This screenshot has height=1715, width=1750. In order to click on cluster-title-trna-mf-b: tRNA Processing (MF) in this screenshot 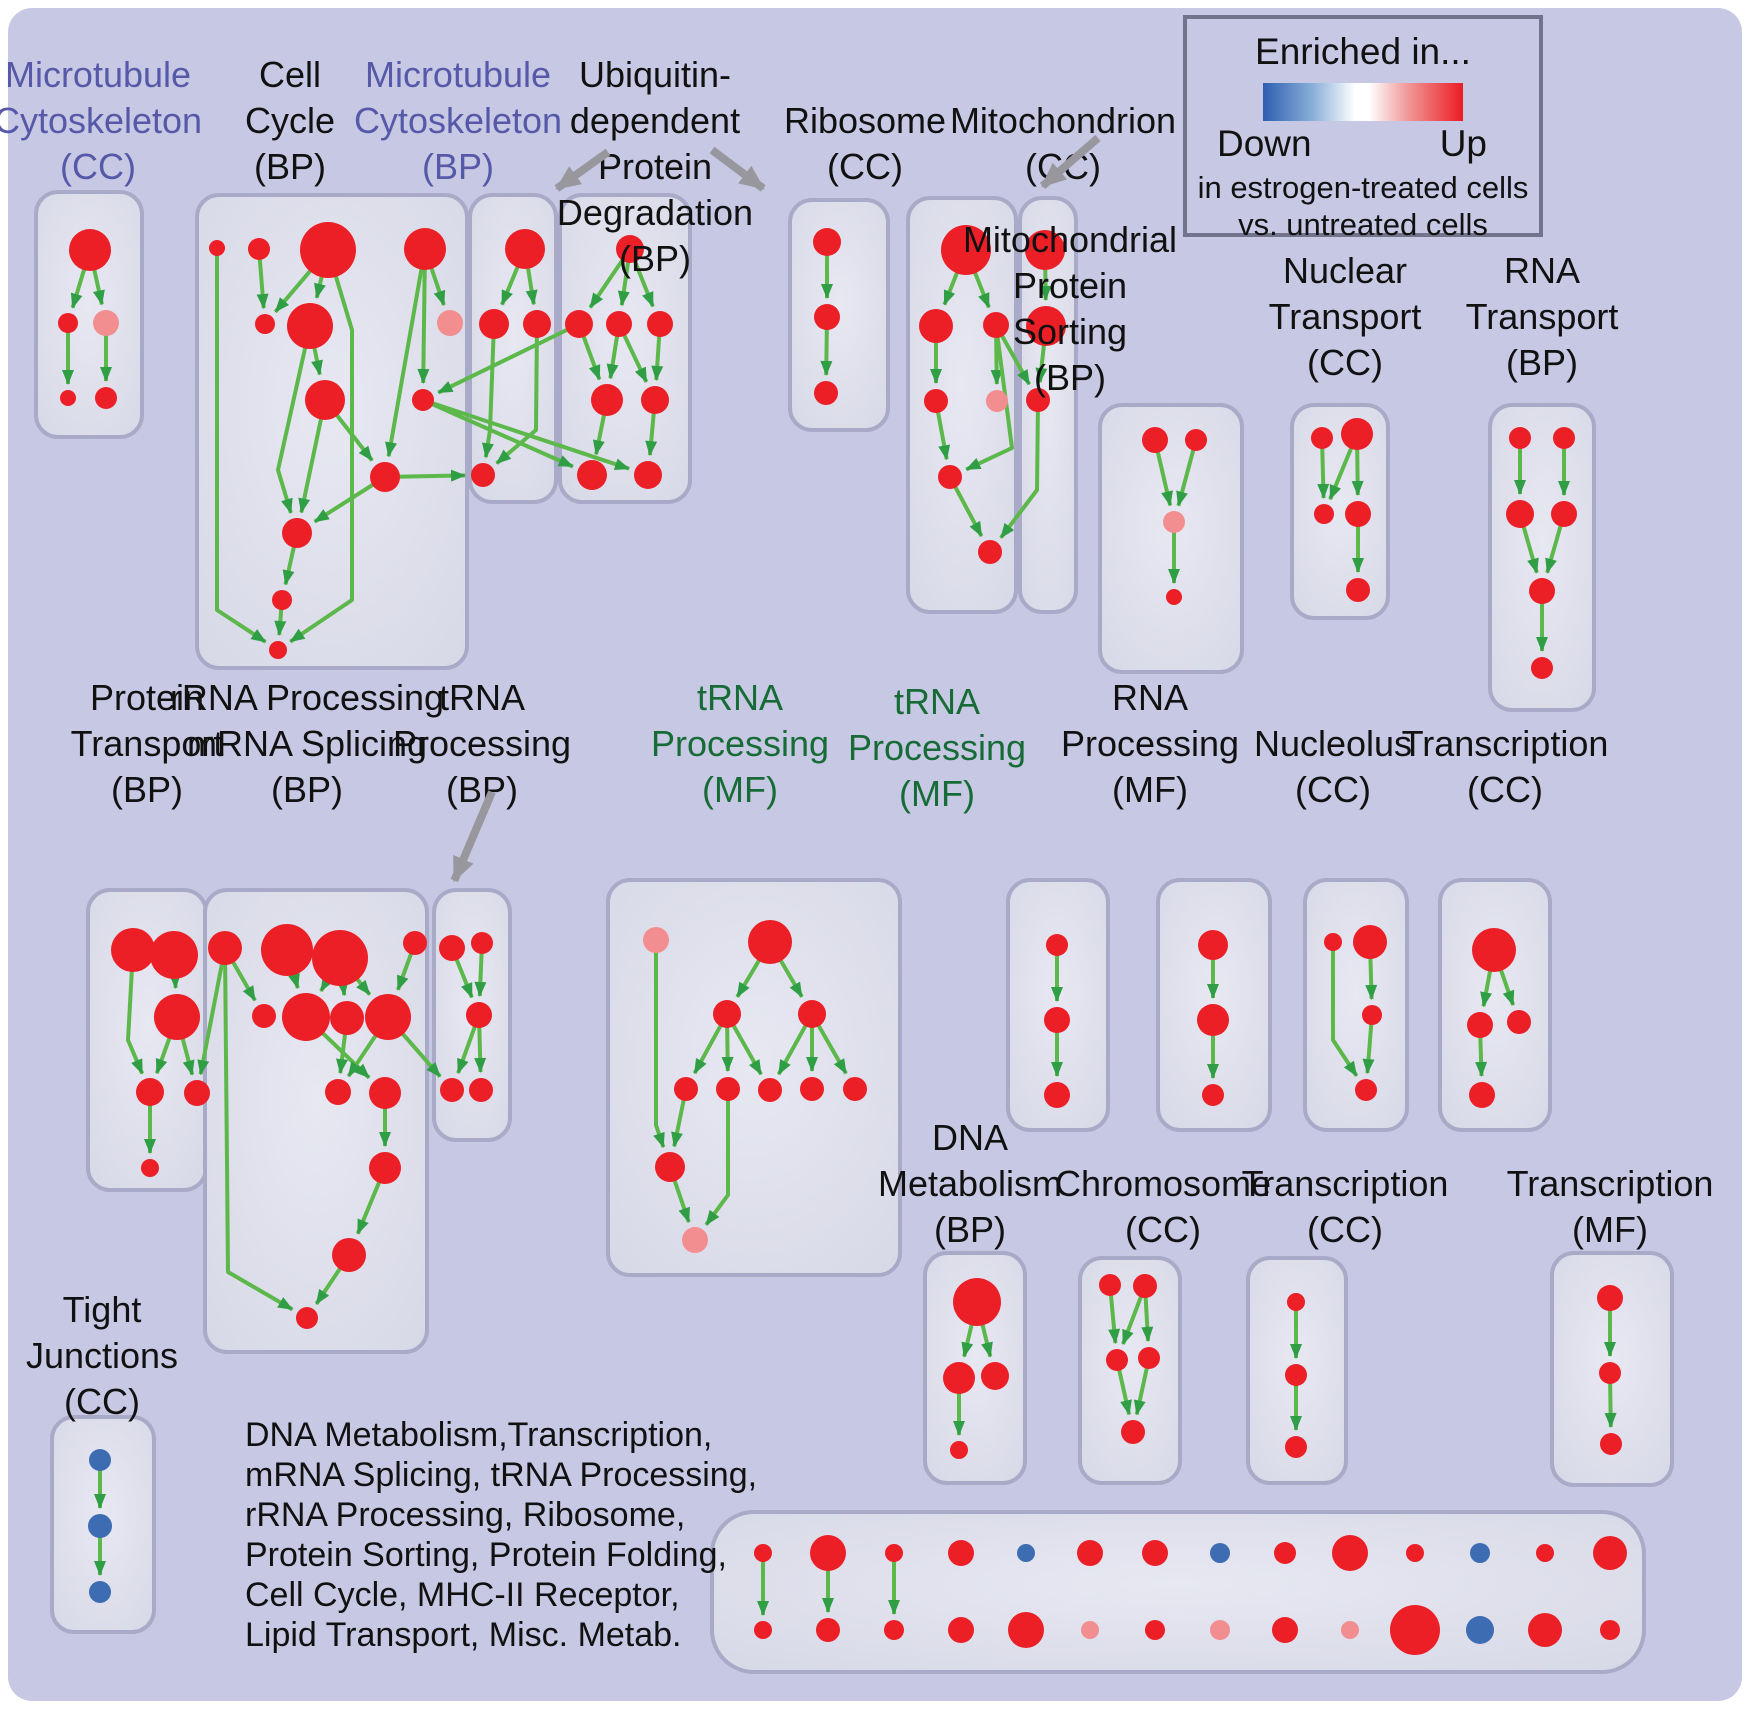, I will do `click(937, 747)`.